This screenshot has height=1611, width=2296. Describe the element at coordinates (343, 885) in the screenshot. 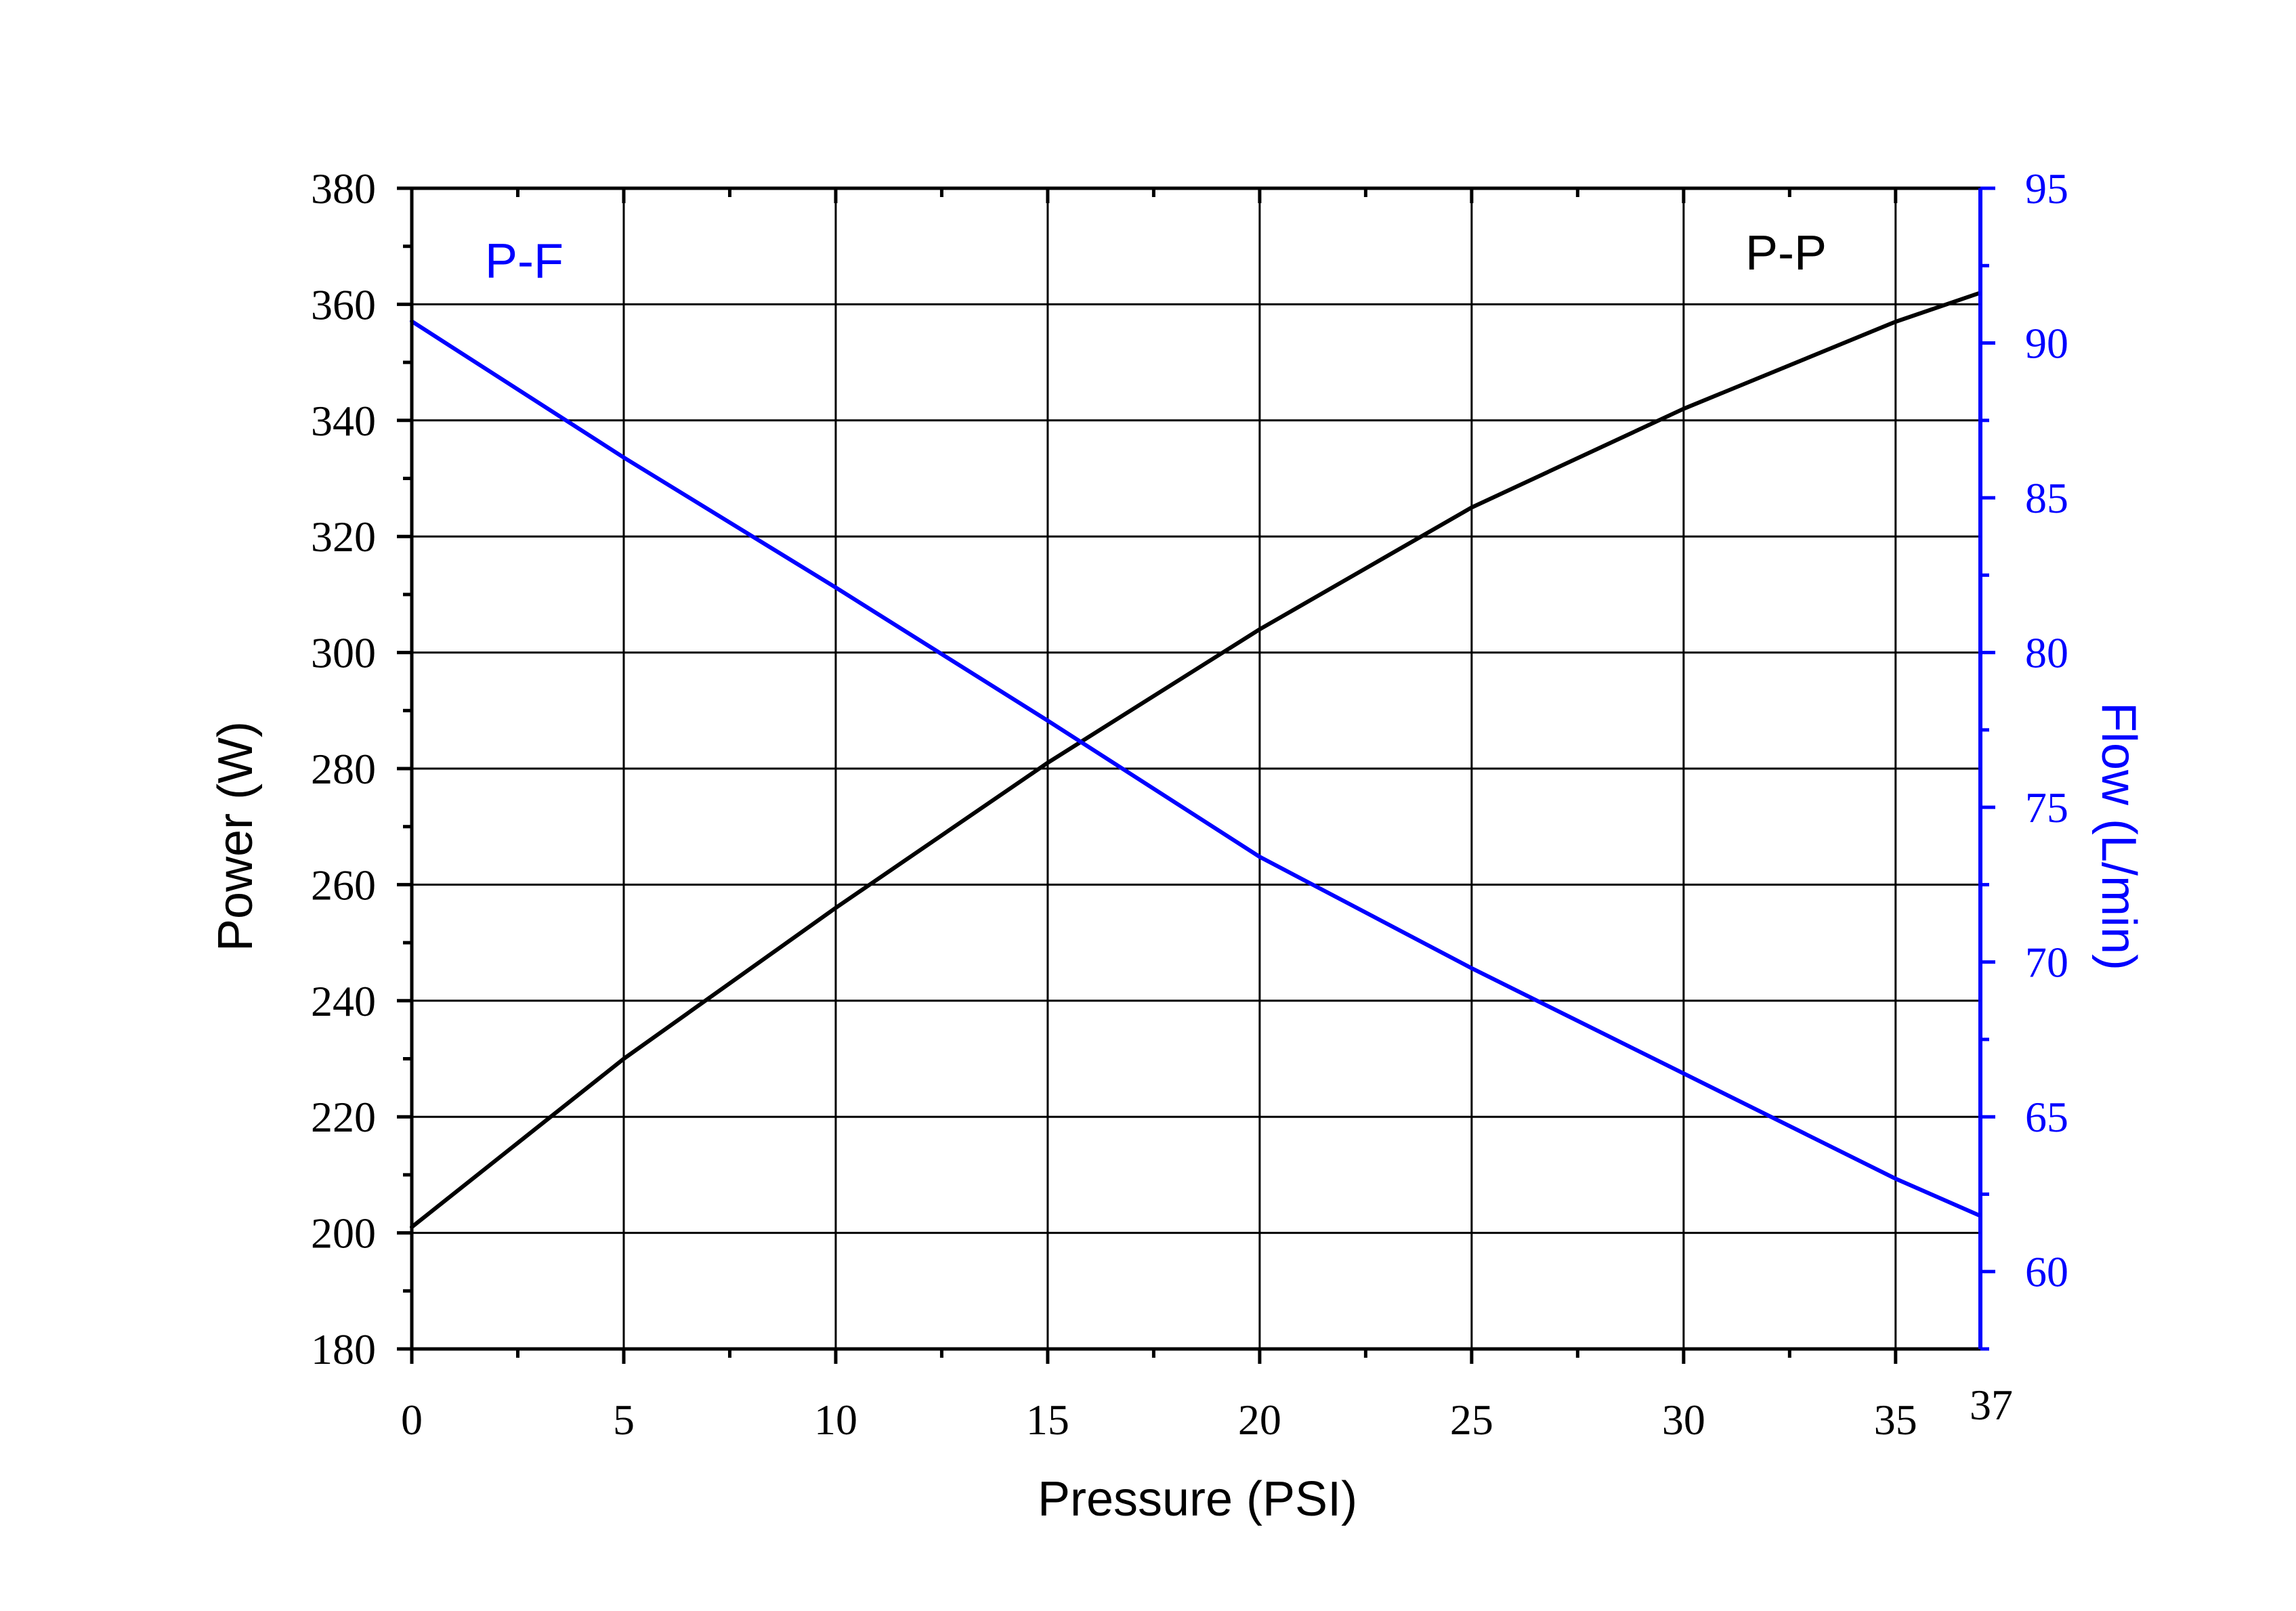

I see `y-tick-label: 260` at that location.